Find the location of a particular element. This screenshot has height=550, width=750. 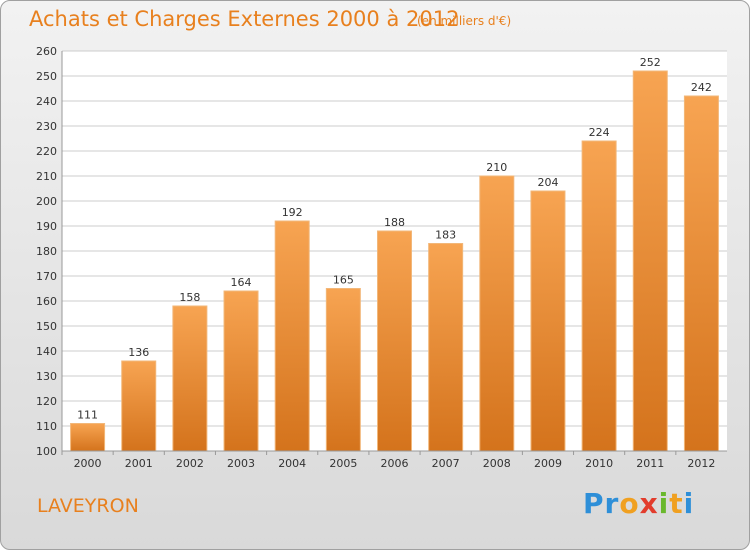

logo-part: o is located at coordinates (629, 503).